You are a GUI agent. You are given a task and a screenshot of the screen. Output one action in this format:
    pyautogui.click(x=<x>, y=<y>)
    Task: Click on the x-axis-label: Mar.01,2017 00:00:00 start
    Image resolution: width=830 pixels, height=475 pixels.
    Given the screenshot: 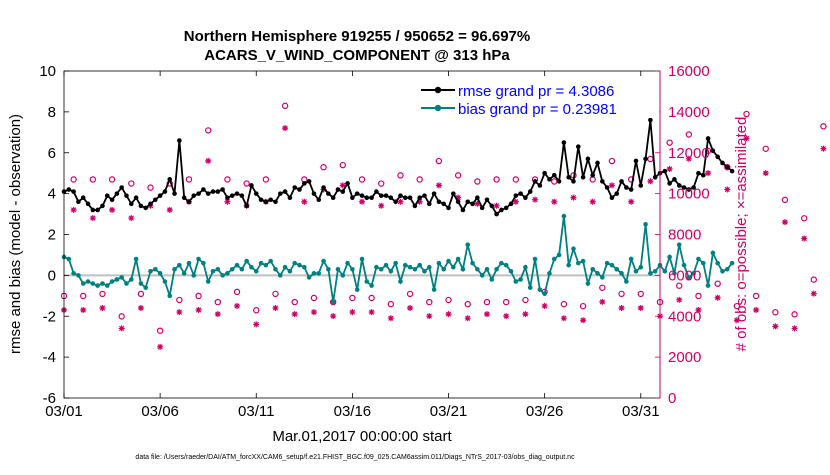 What is the action you would take?
    pyautogui.click(x=362, y=436)
    